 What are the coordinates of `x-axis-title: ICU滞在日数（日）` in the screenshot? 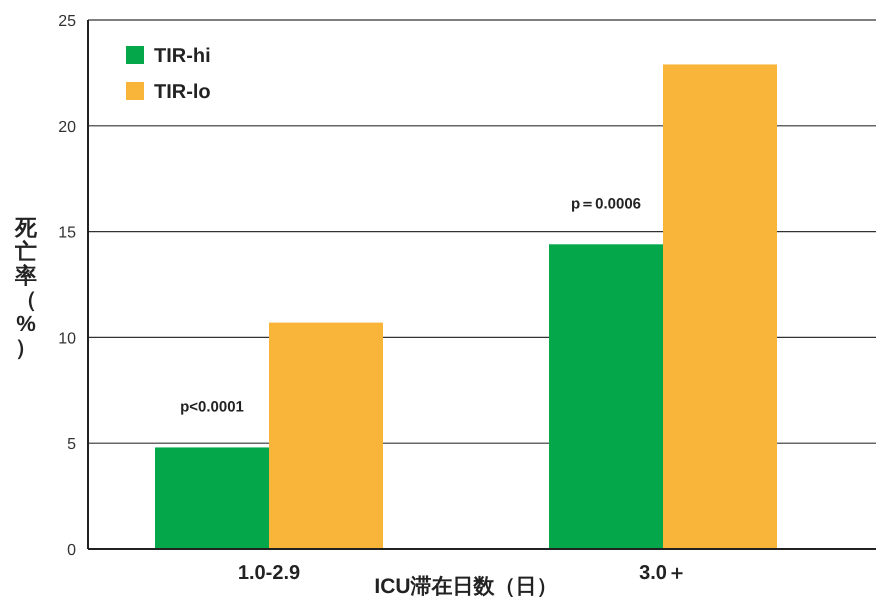 It's located at (466, 586).